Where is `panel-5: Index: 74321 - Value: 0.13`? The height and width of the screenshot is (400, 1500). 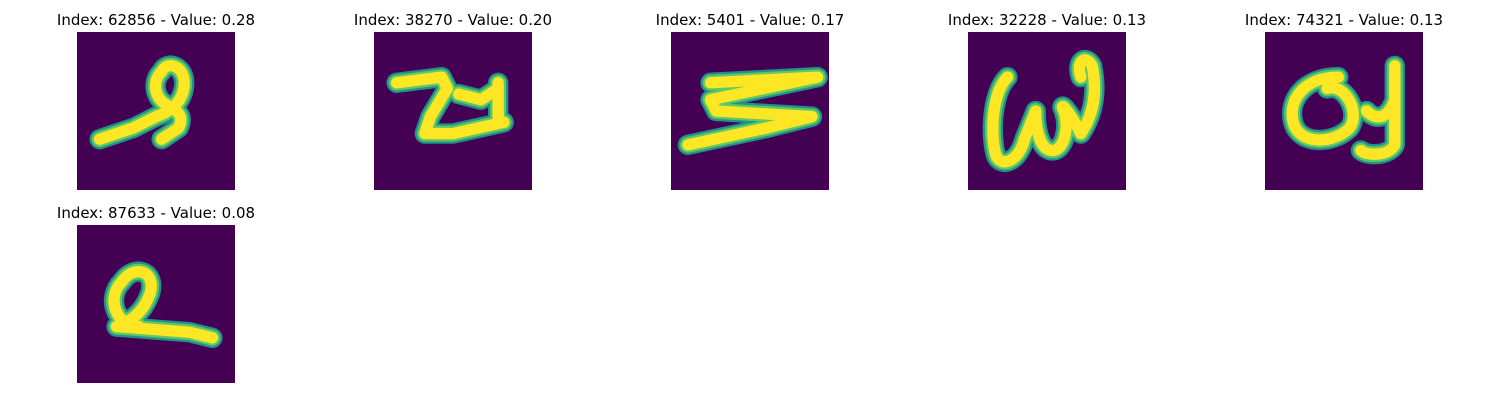 panel-5: Index: 74321 - Value: 0.13 is located at coordinates (1344, 100).